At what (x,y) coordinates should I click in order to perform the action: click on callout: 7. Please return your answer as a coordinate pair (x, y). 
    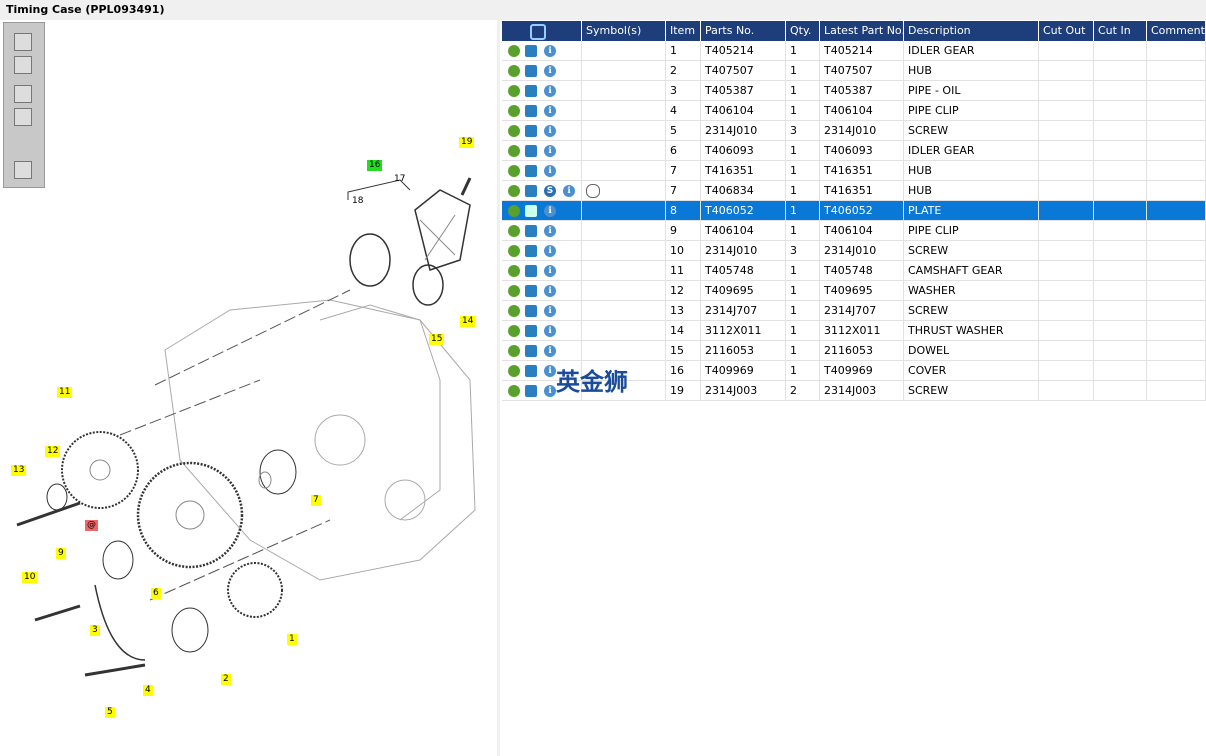
    Looking at the image, I should click on (316, 500).